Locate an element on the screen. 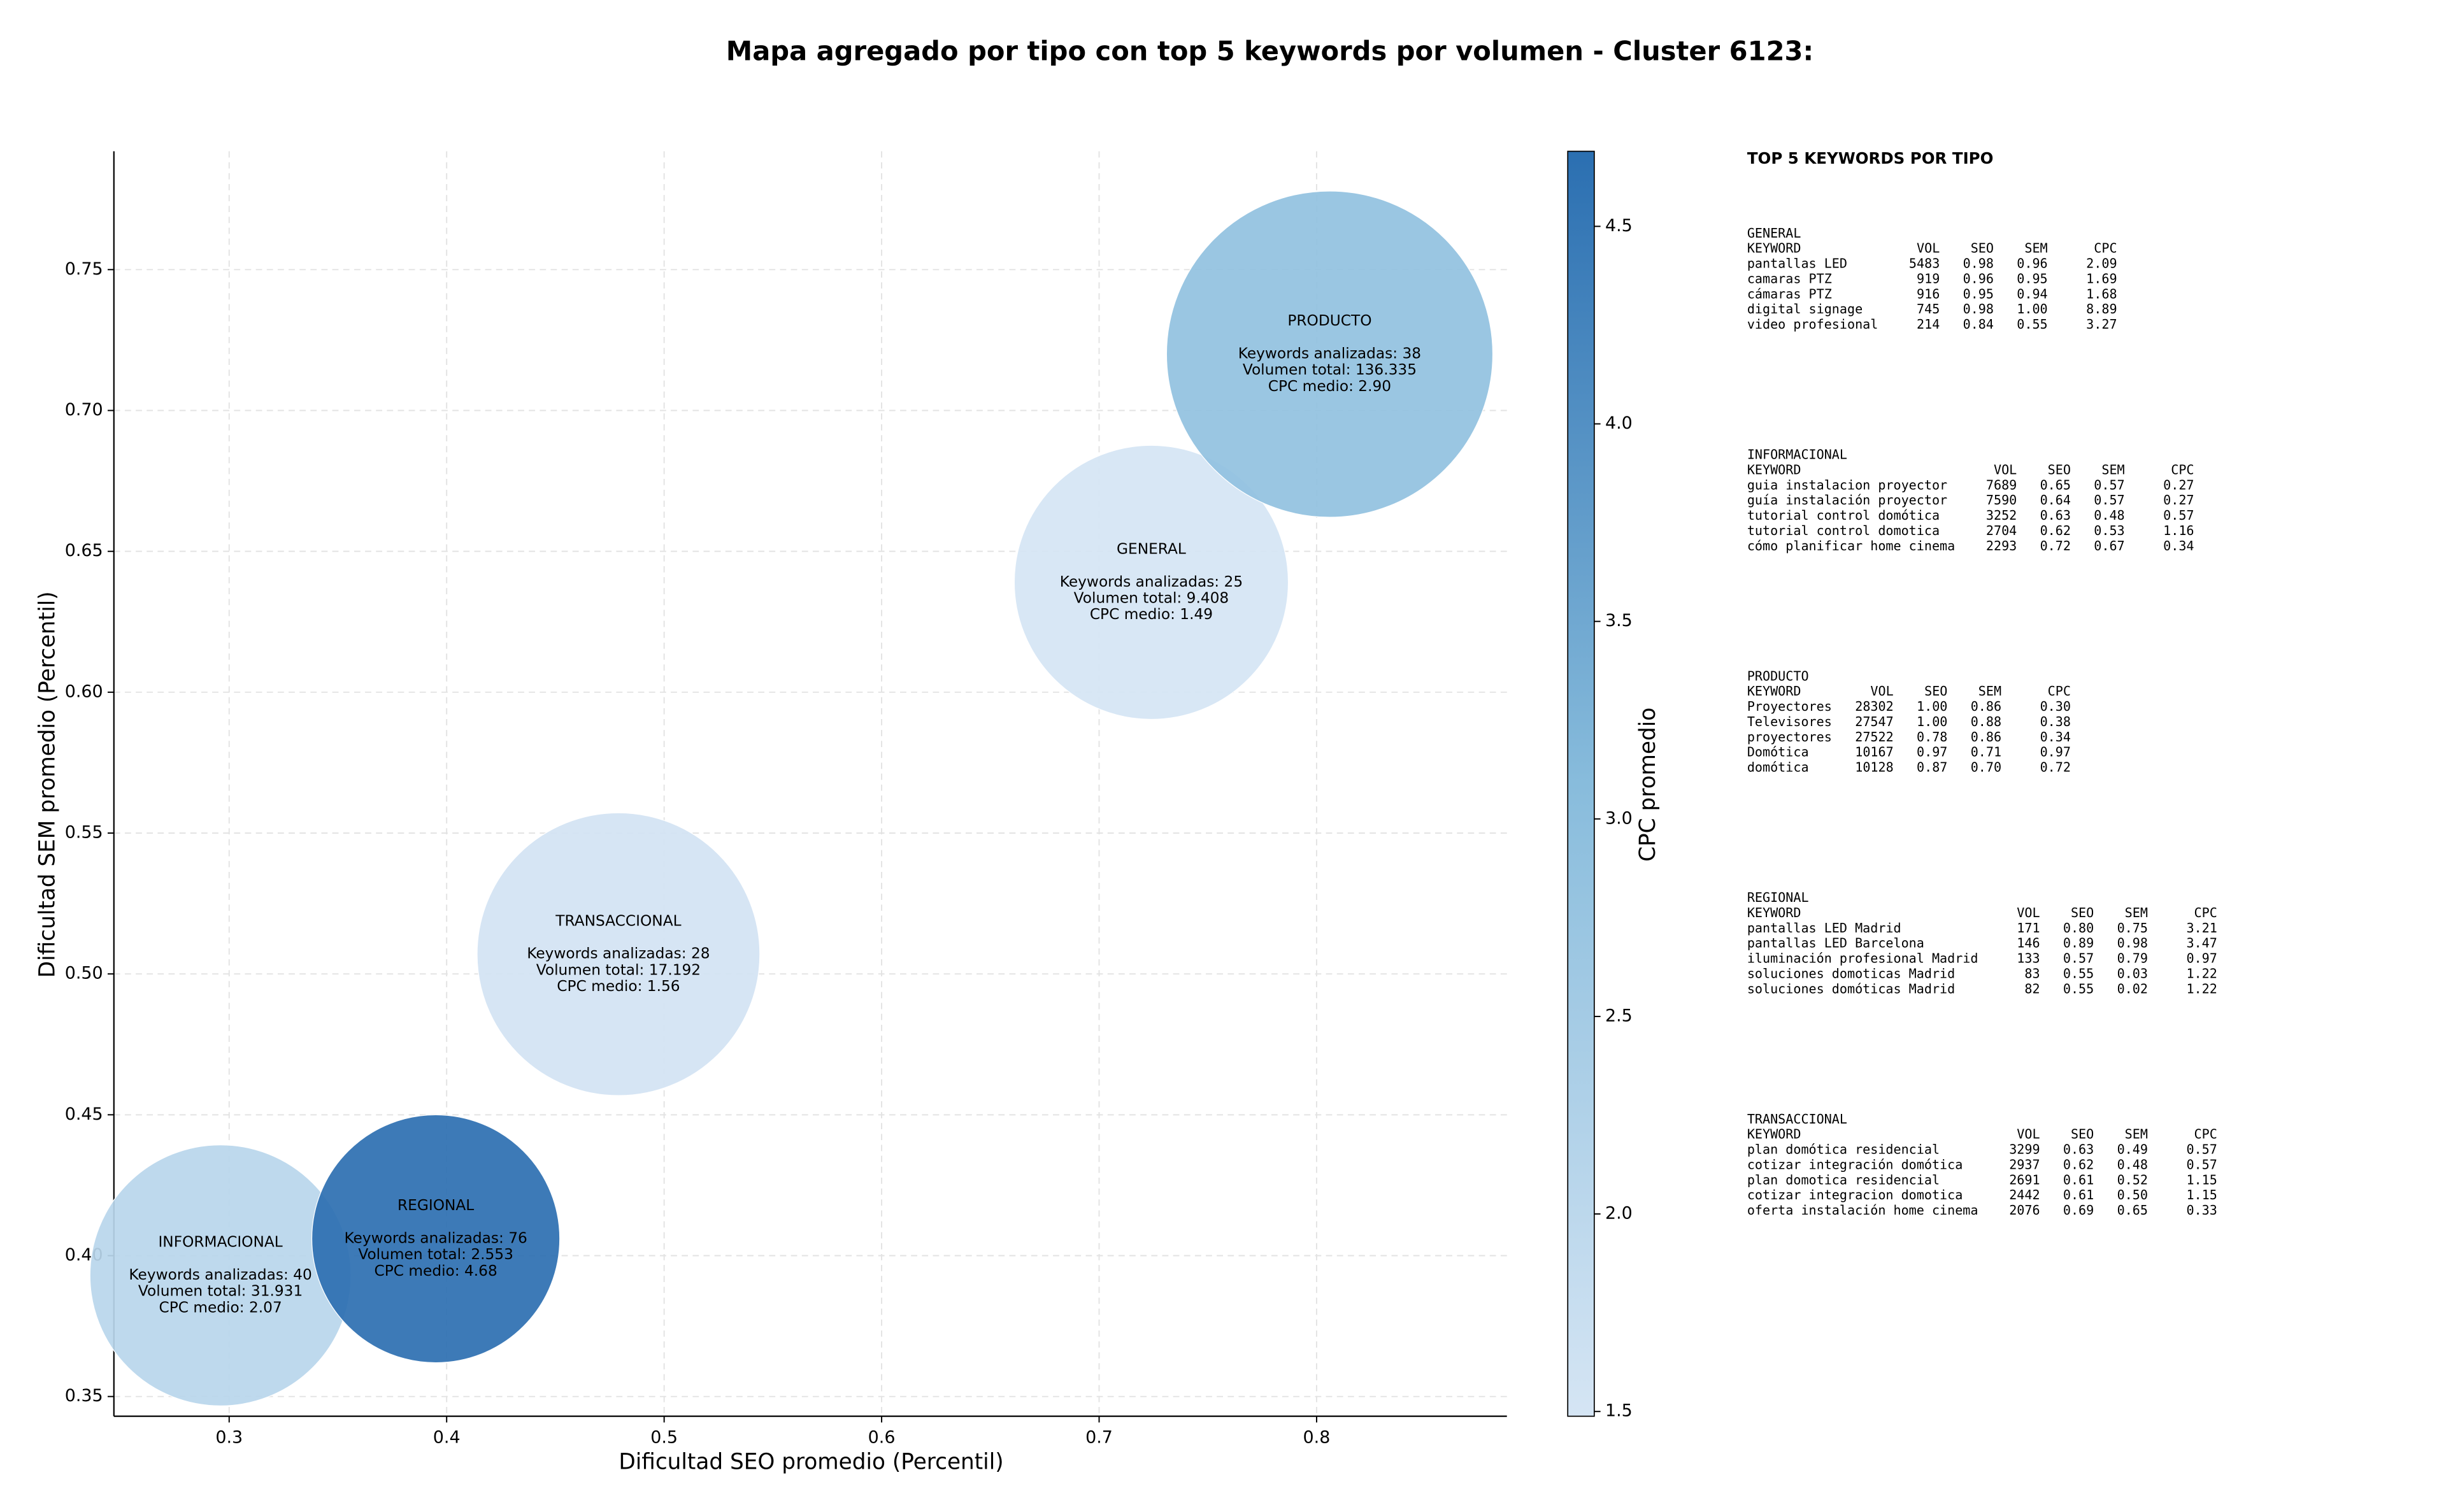  table-cell: 10128 is located at coordinates (1874, 767).